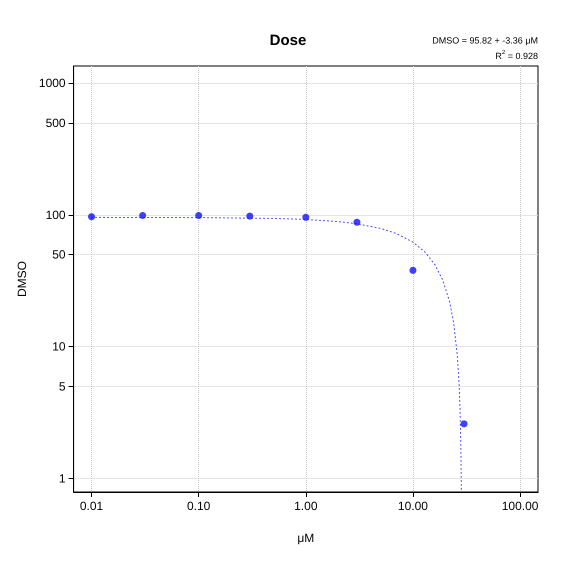 Image resolution: width=576 pixels, height=576 pixels. Describe the element at coordinates (52, 83) in the screenshot. I see `y-tick-label: 1000` at that location.